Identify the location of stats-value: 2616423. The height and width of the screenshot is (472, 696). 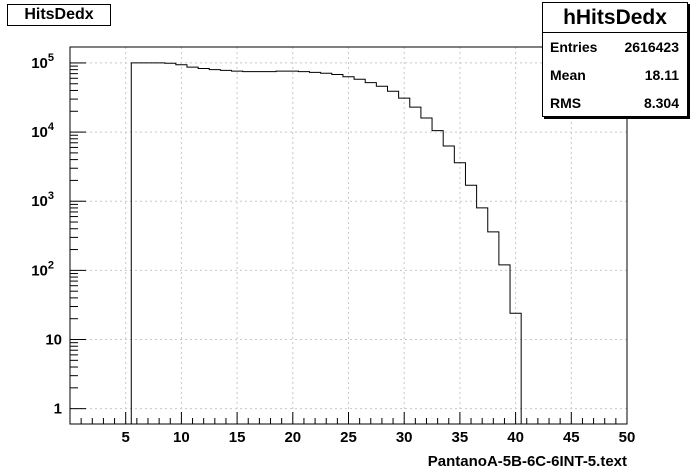
(651, 47).